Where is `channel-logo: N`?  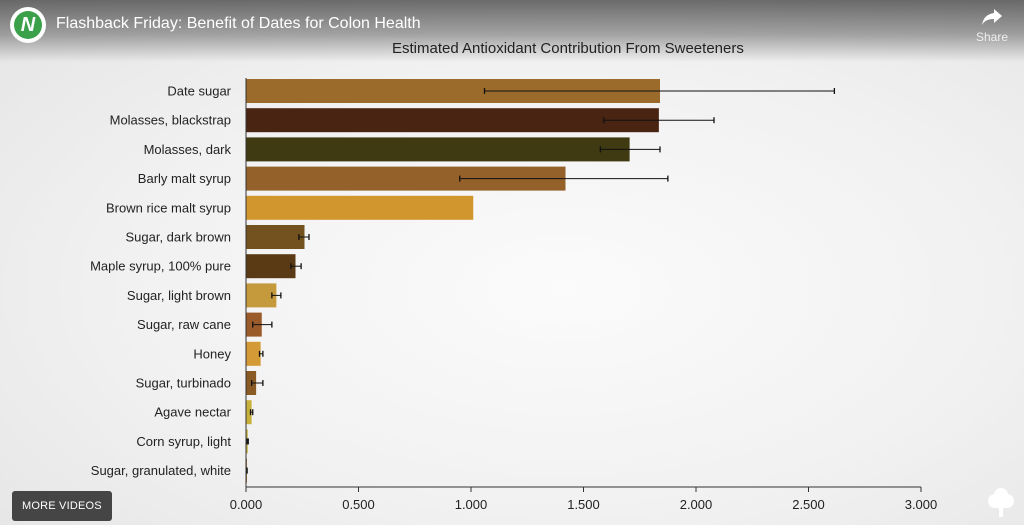
channel-logo: N is located at coordinates (28, 25).